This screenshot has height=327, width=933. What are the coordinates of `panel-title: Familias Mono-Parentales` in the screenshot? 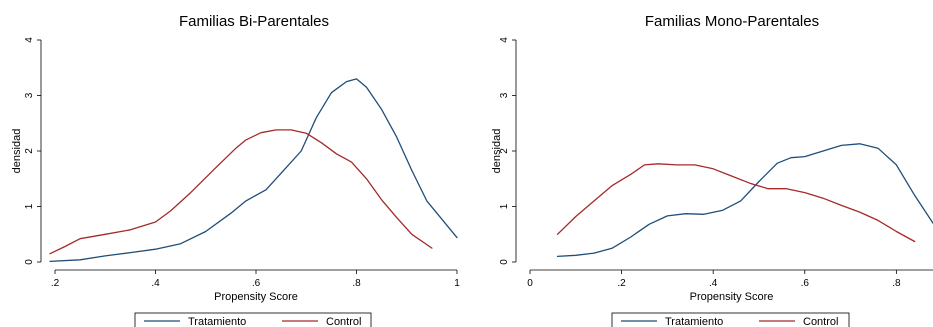 It's located at (732, 21).